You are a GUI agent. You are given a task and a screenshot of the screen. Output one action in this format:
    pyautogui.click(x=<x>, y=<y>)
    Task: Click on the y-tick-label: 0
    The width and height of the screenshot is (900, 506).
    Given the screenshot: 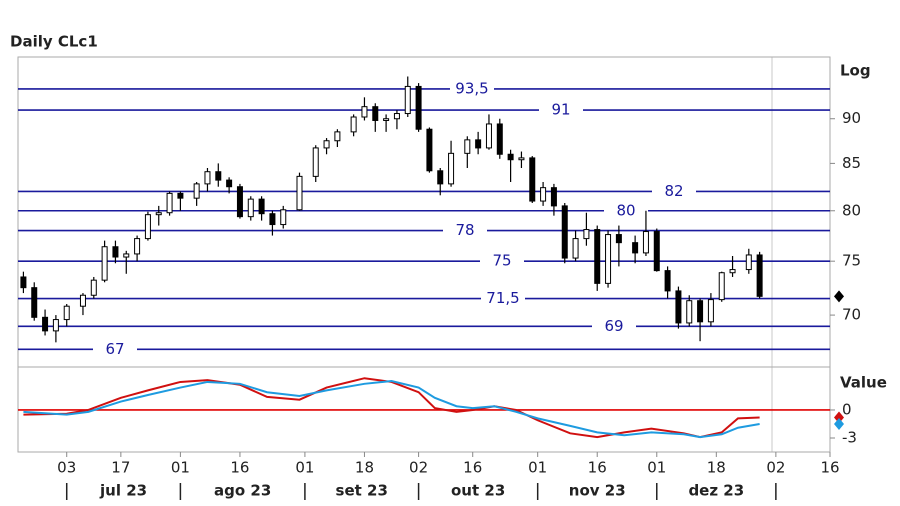 What is the action you would take?
    pyautogui.click(x=847, y=409)
    